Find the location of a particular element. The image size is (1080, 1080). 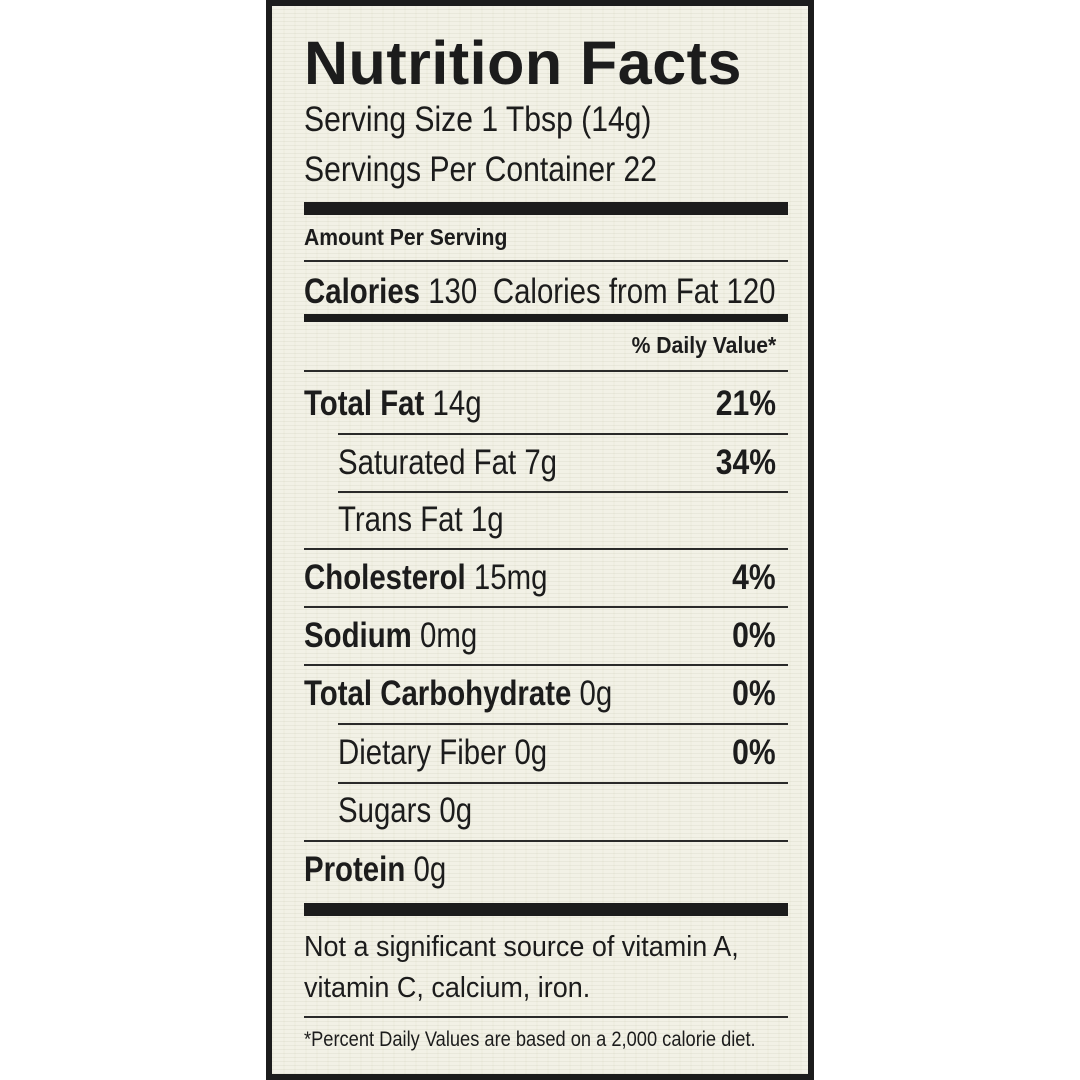

servings-per-container: Servings Per Container 22 is located at coordinates (481, 169).